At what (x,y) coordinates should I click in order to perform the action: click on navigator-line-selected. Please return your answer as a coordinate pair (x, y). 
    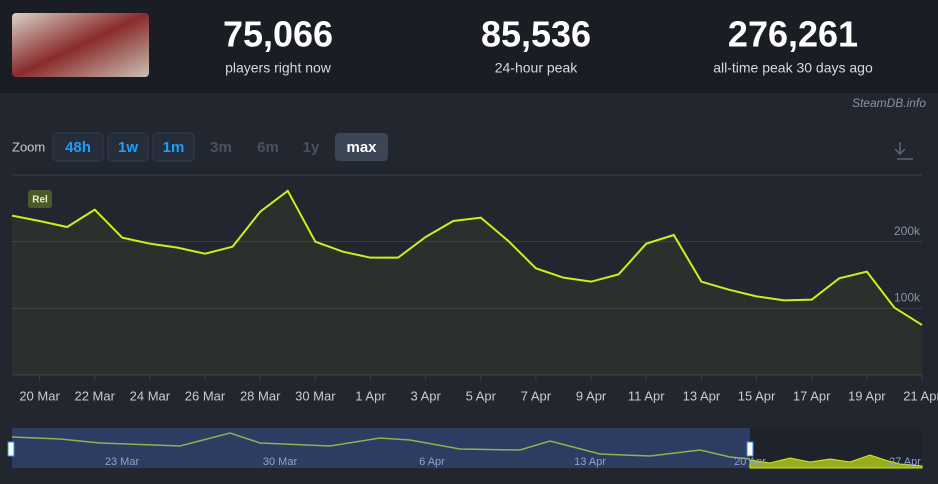
    Looking at the image, I should click on (836, 461).